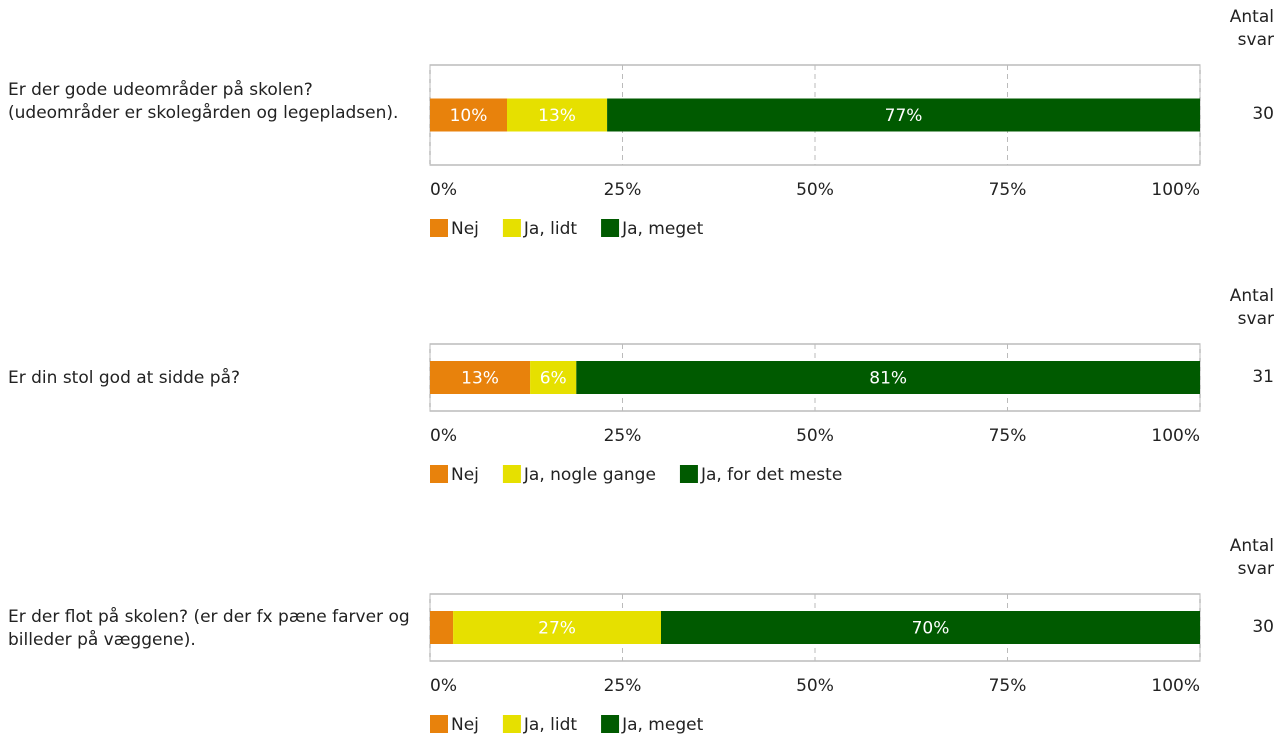 Image resolution: width=1287 pixels, height=747 pixels. I want to click on count: 31, so click(1263, 376).